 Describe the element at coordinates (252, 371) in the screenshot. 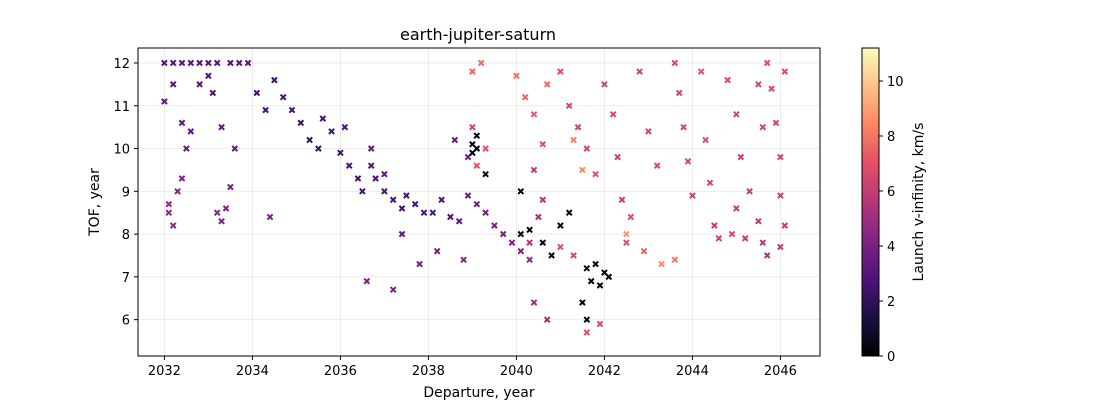

I see `x-tick-label: 2034` at that location.